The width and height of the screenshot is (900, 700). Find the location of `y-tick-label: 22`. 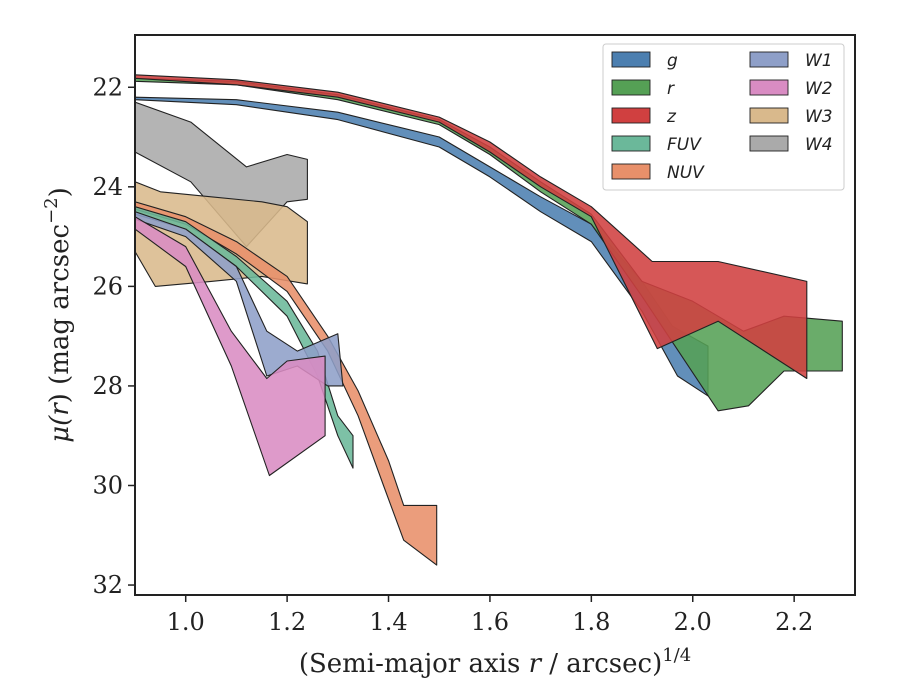

y-tick-label: 22 is located at coordinates (107, 87).